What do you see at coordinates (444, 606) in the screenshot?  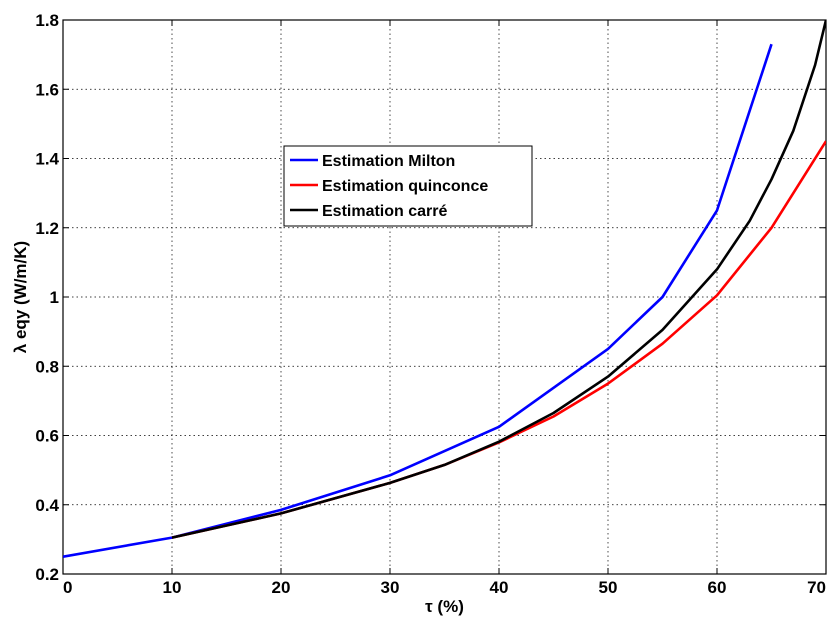 I see `x-axis-label: τ (%)` at bounding box center [444, 606].